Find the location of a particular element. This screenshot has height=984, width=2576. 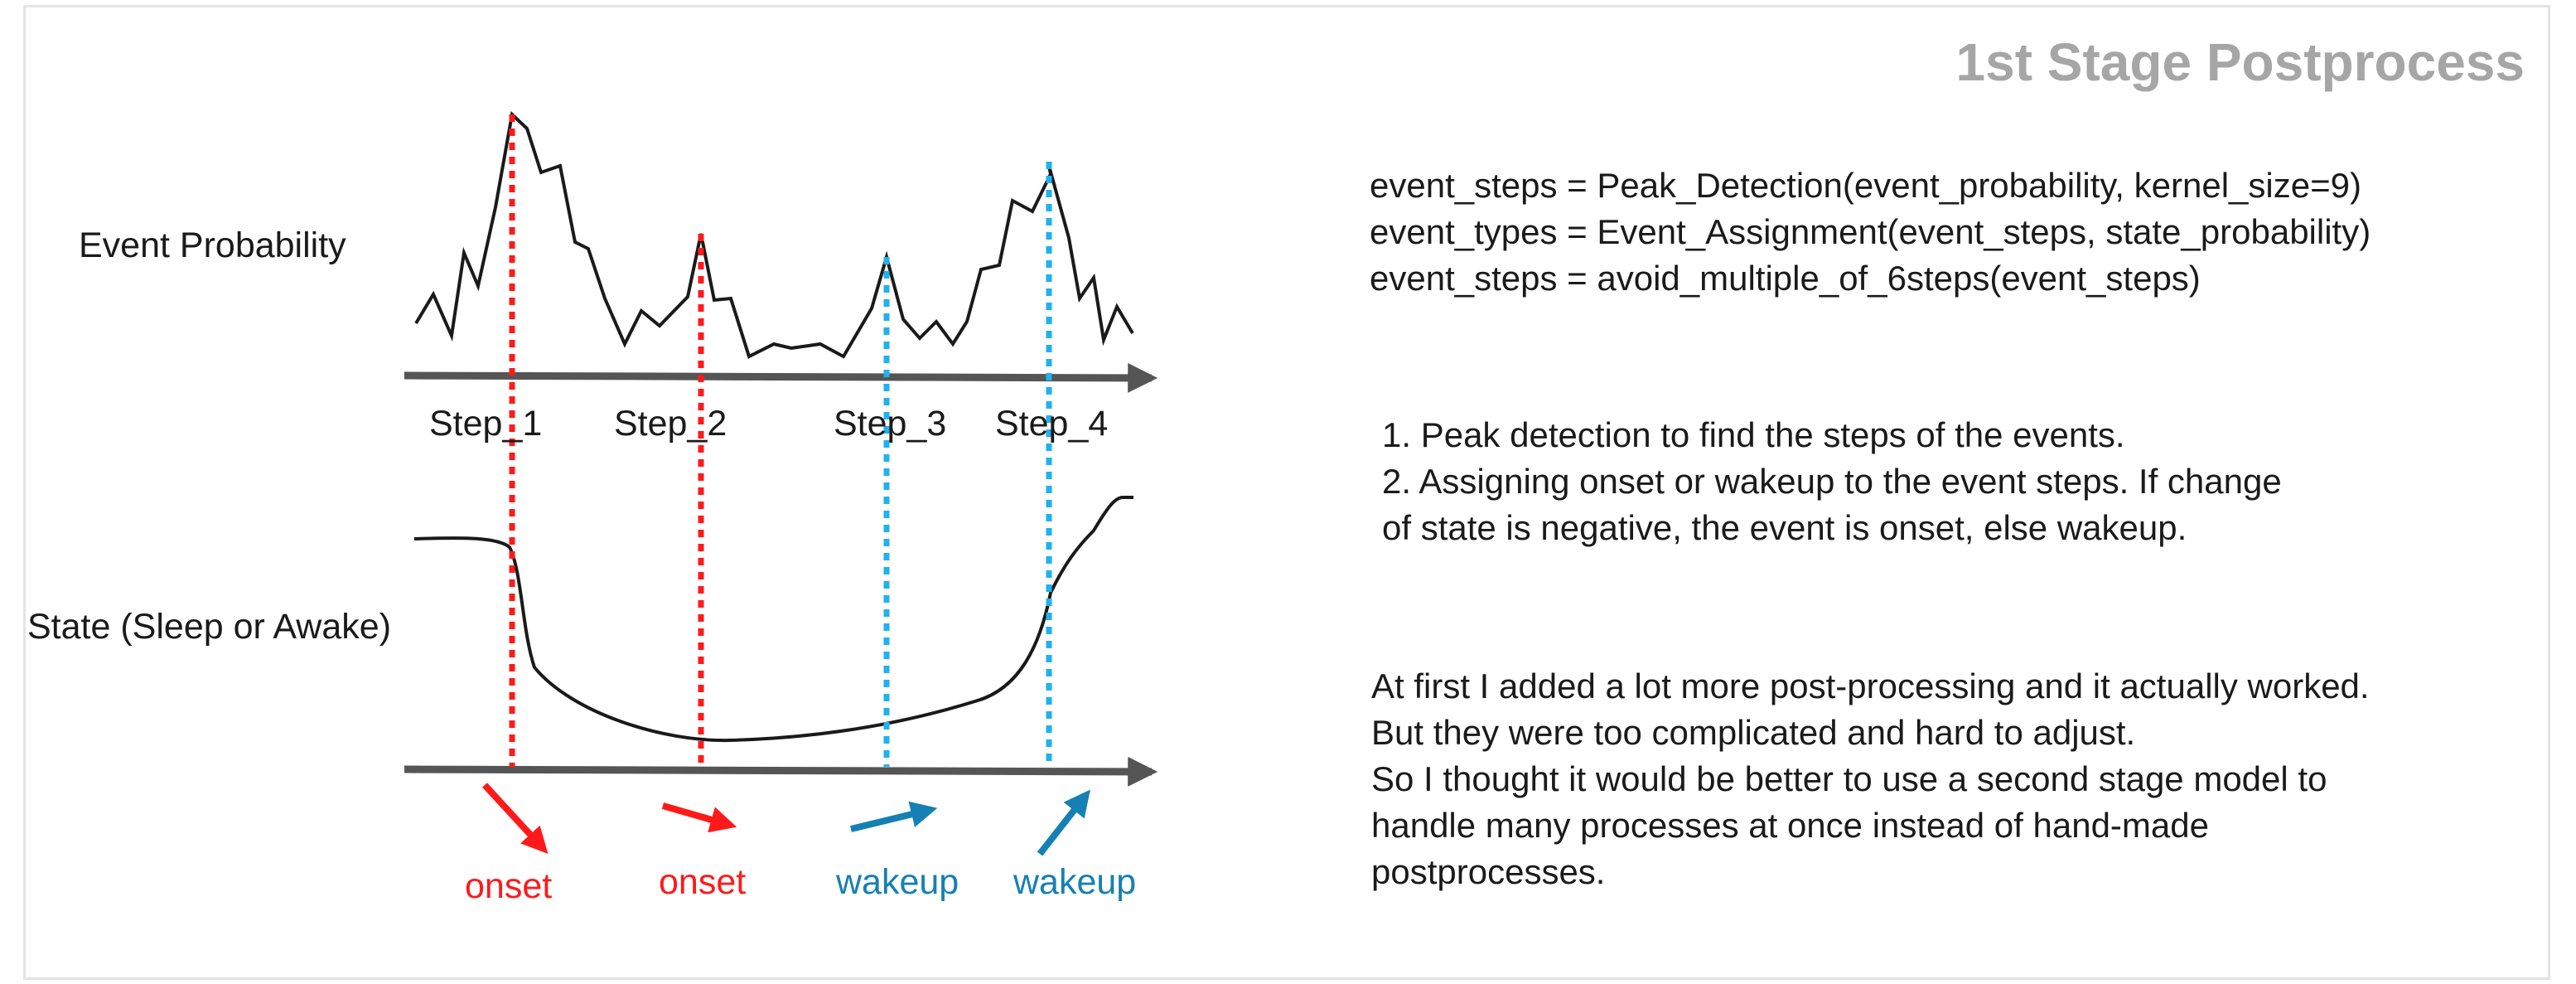

event-label-wakeup-1: wakeup is located at coordinates (897, 882).